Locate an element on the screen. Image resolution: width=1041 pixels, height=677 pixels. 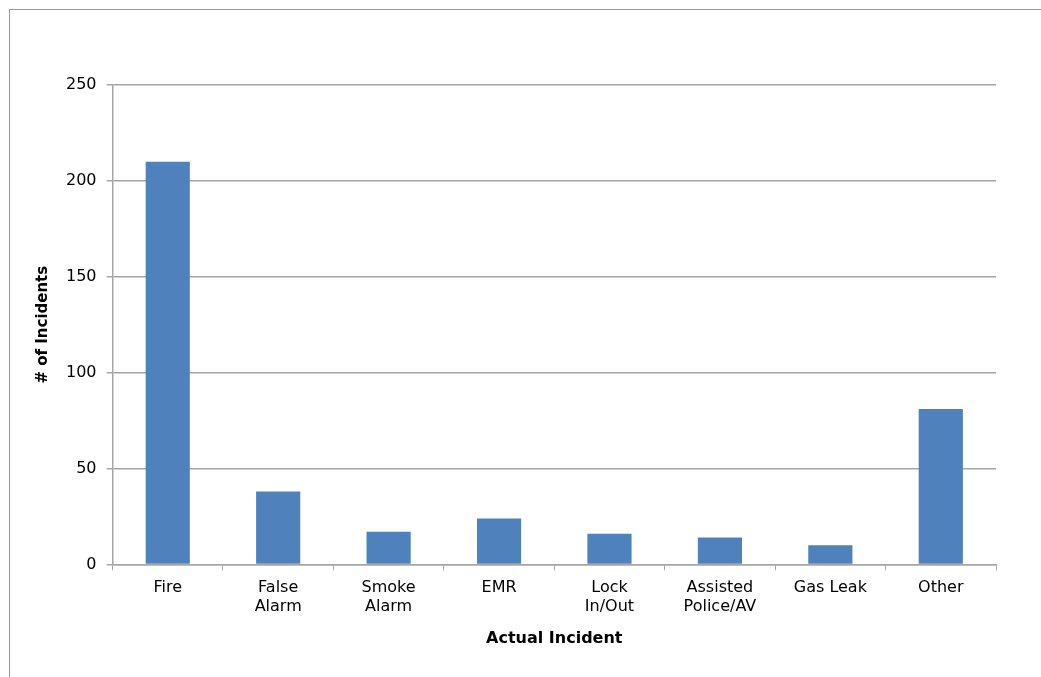
x-tick-label: Fire is located at coordinates (168, 587).